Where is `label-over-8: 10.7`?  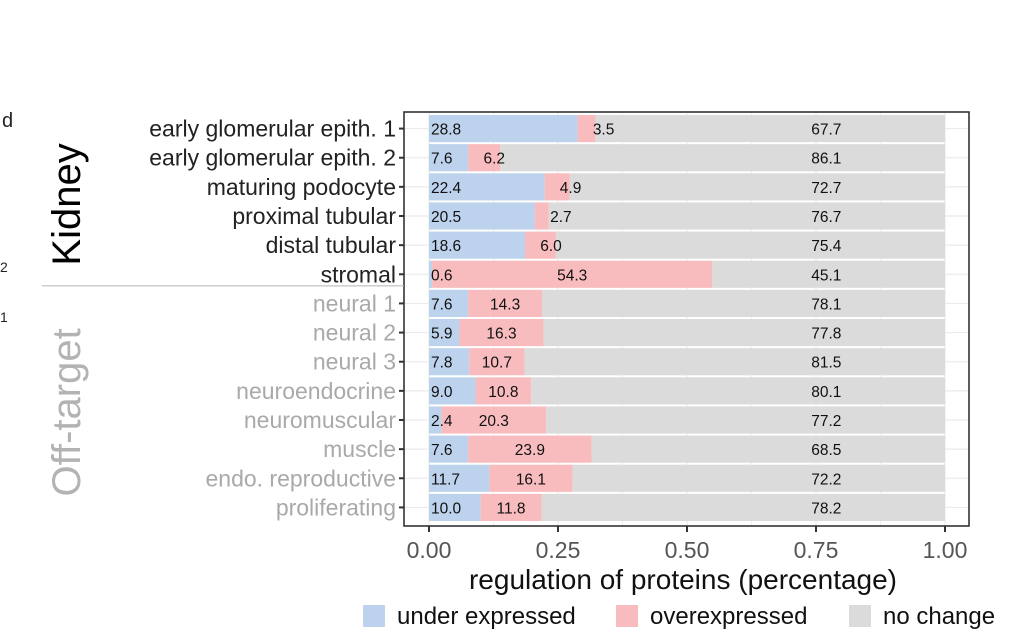
label-over-8: 10.7 is located at coordinates (497, 363).